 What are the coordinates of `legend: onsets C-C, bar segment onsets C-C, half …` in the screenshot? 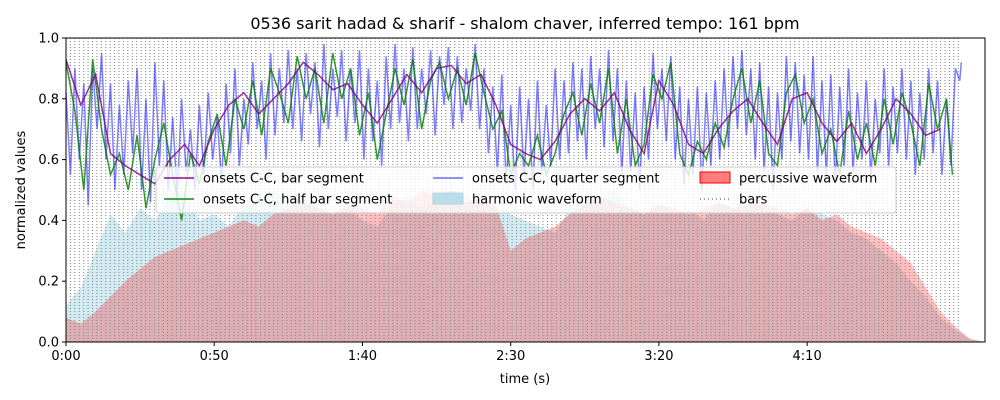 It's located at (526, 190).